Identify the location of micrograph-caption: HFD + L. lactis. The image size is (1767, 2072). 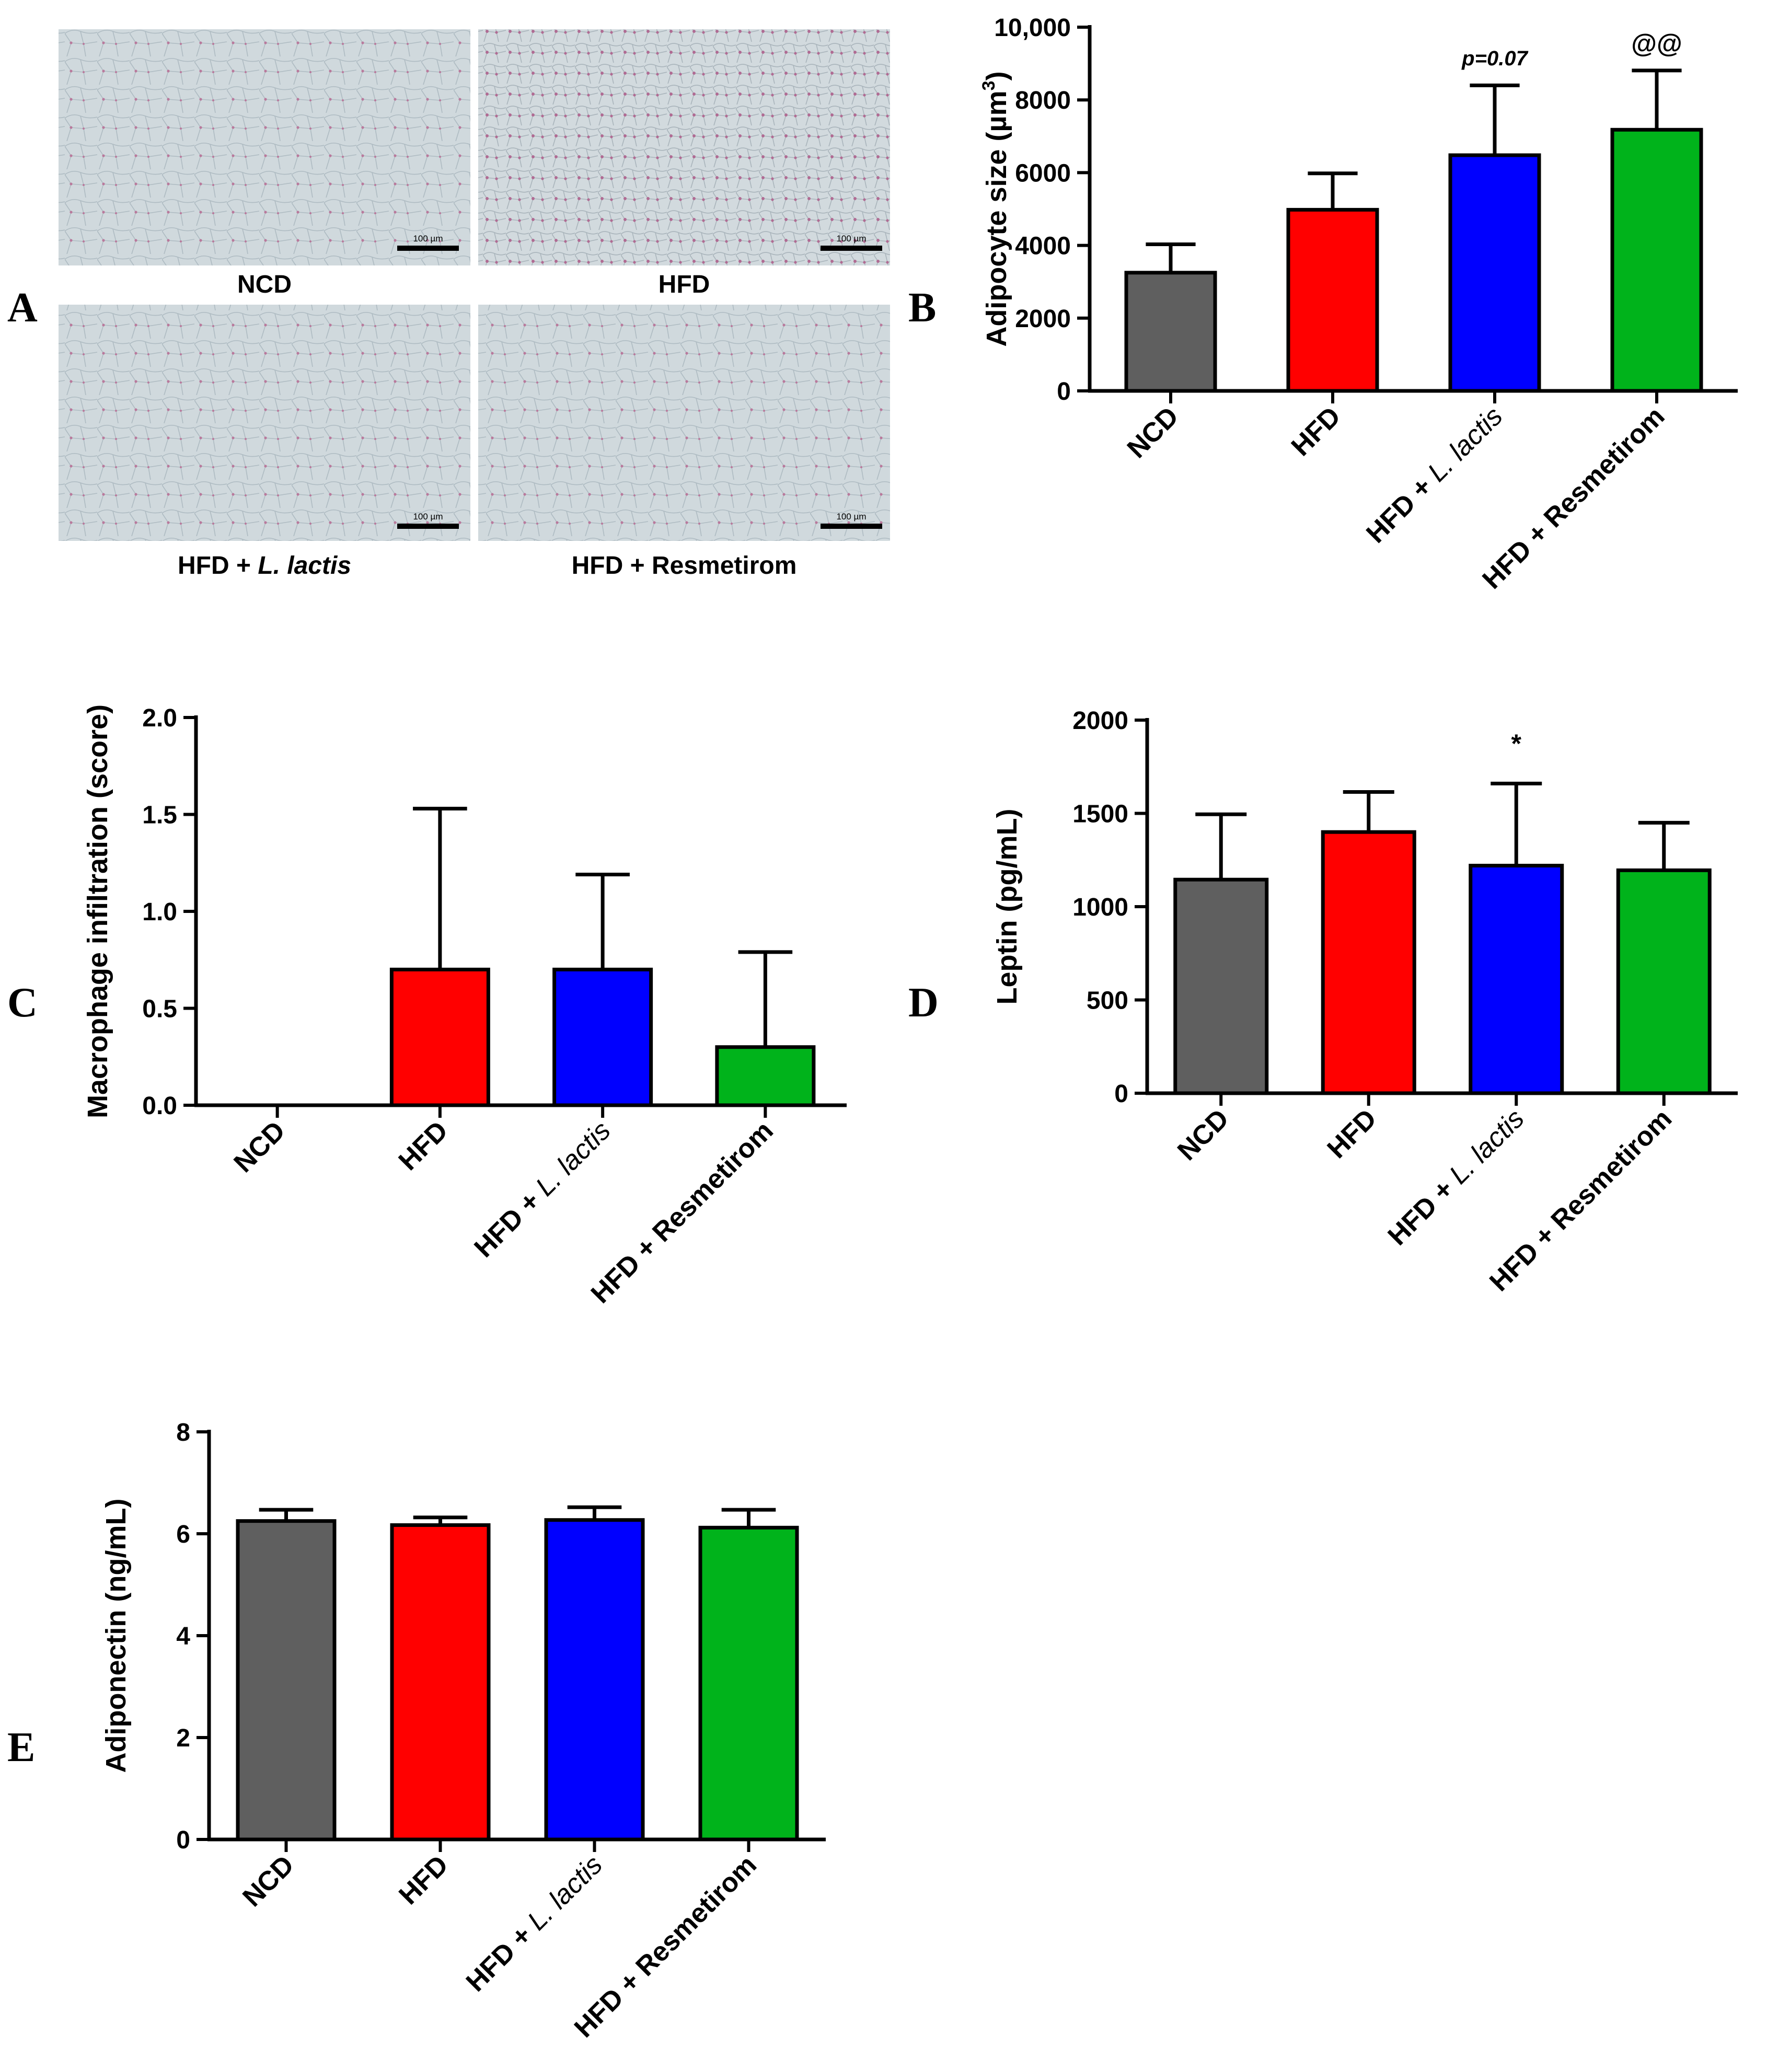
(264, 566).